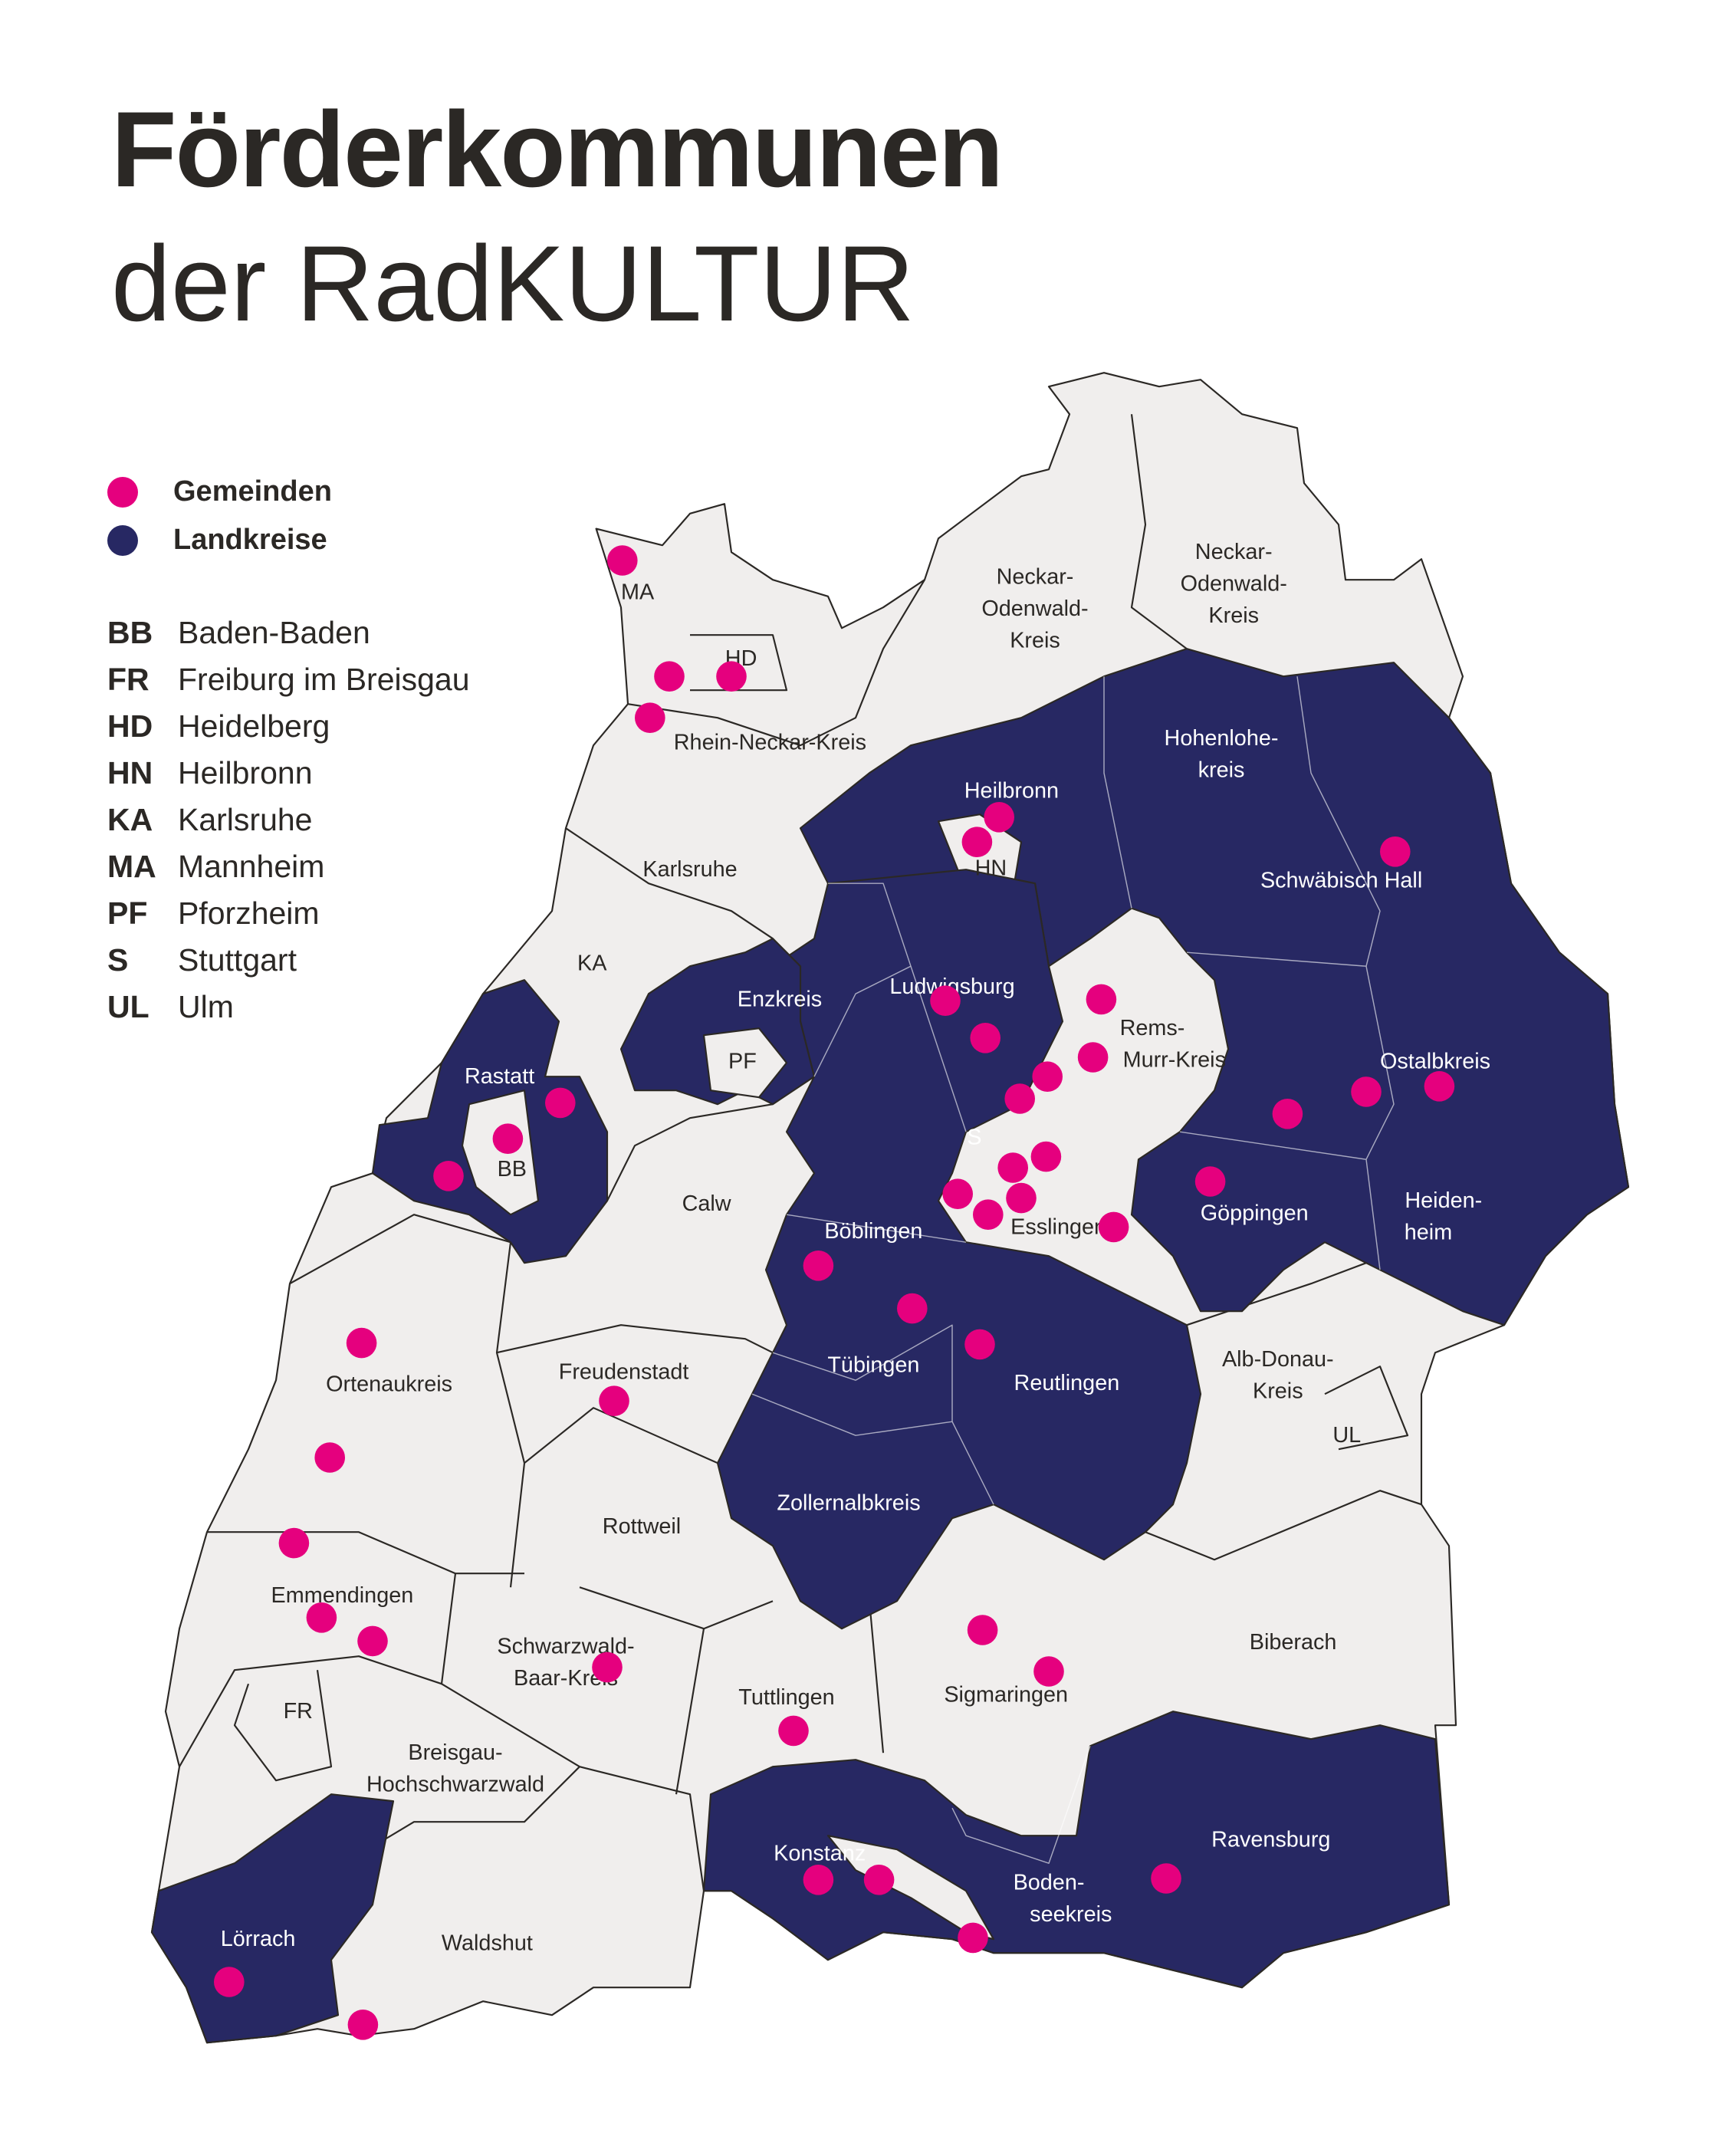 This screenshot has width=1725, height=2156. What do you see at coordinates (123, 540) in the screenshot?
I see `navy-dot-icon` at bounding box center [123, 540].